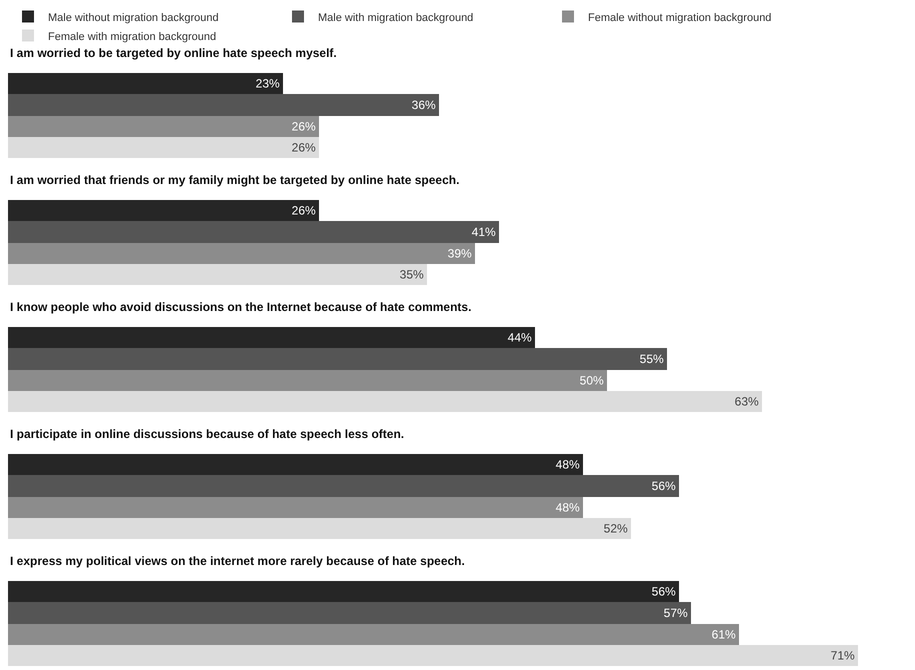 Image resolution: width=915 pixels, height=670 pixels. I want to click on legend-label: Male without migration background, so click(133, 18).